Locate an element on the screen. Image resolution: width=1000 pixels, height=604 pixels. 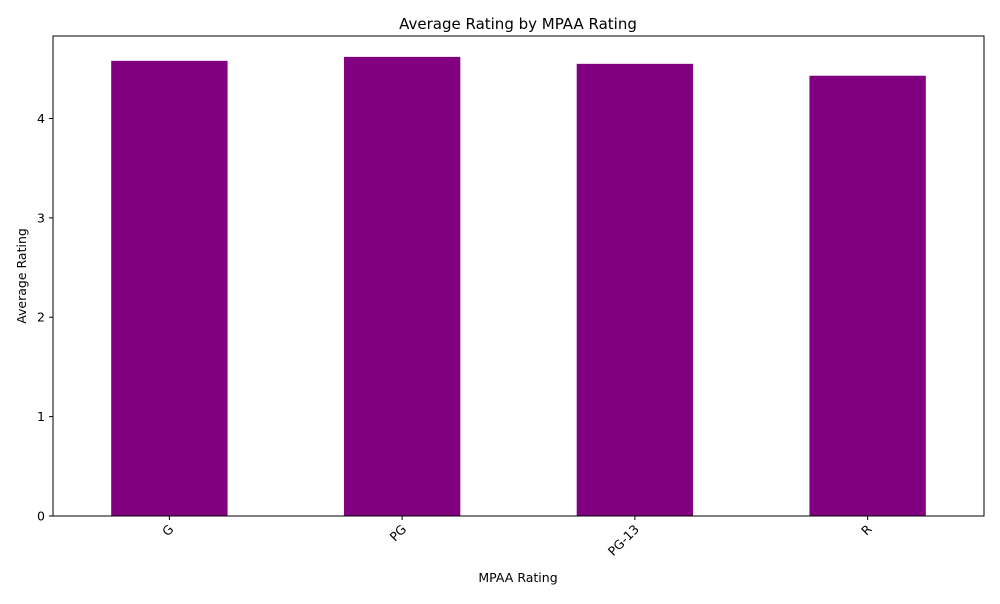
x-tick-label: PG-13 is located at coordinates (623, 540).